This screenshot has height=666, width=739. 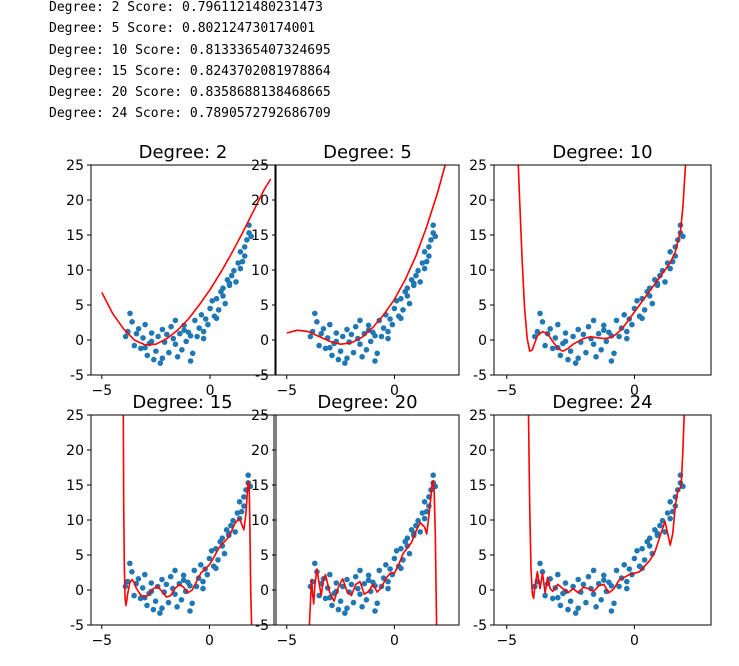 I want to click on fit-line, so click(x=366, y=255).